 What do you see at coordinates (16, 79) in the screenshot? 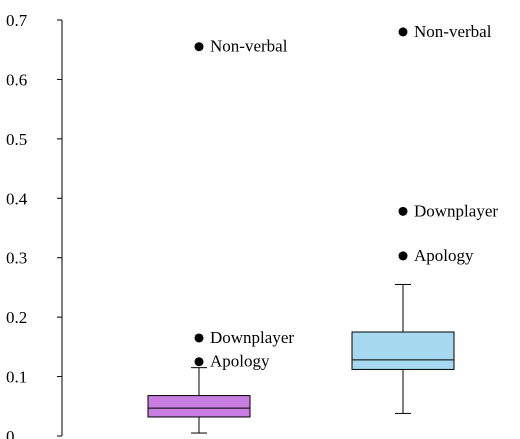
I see `y-tick-label: 0.6` at bounding box center [16, 79].